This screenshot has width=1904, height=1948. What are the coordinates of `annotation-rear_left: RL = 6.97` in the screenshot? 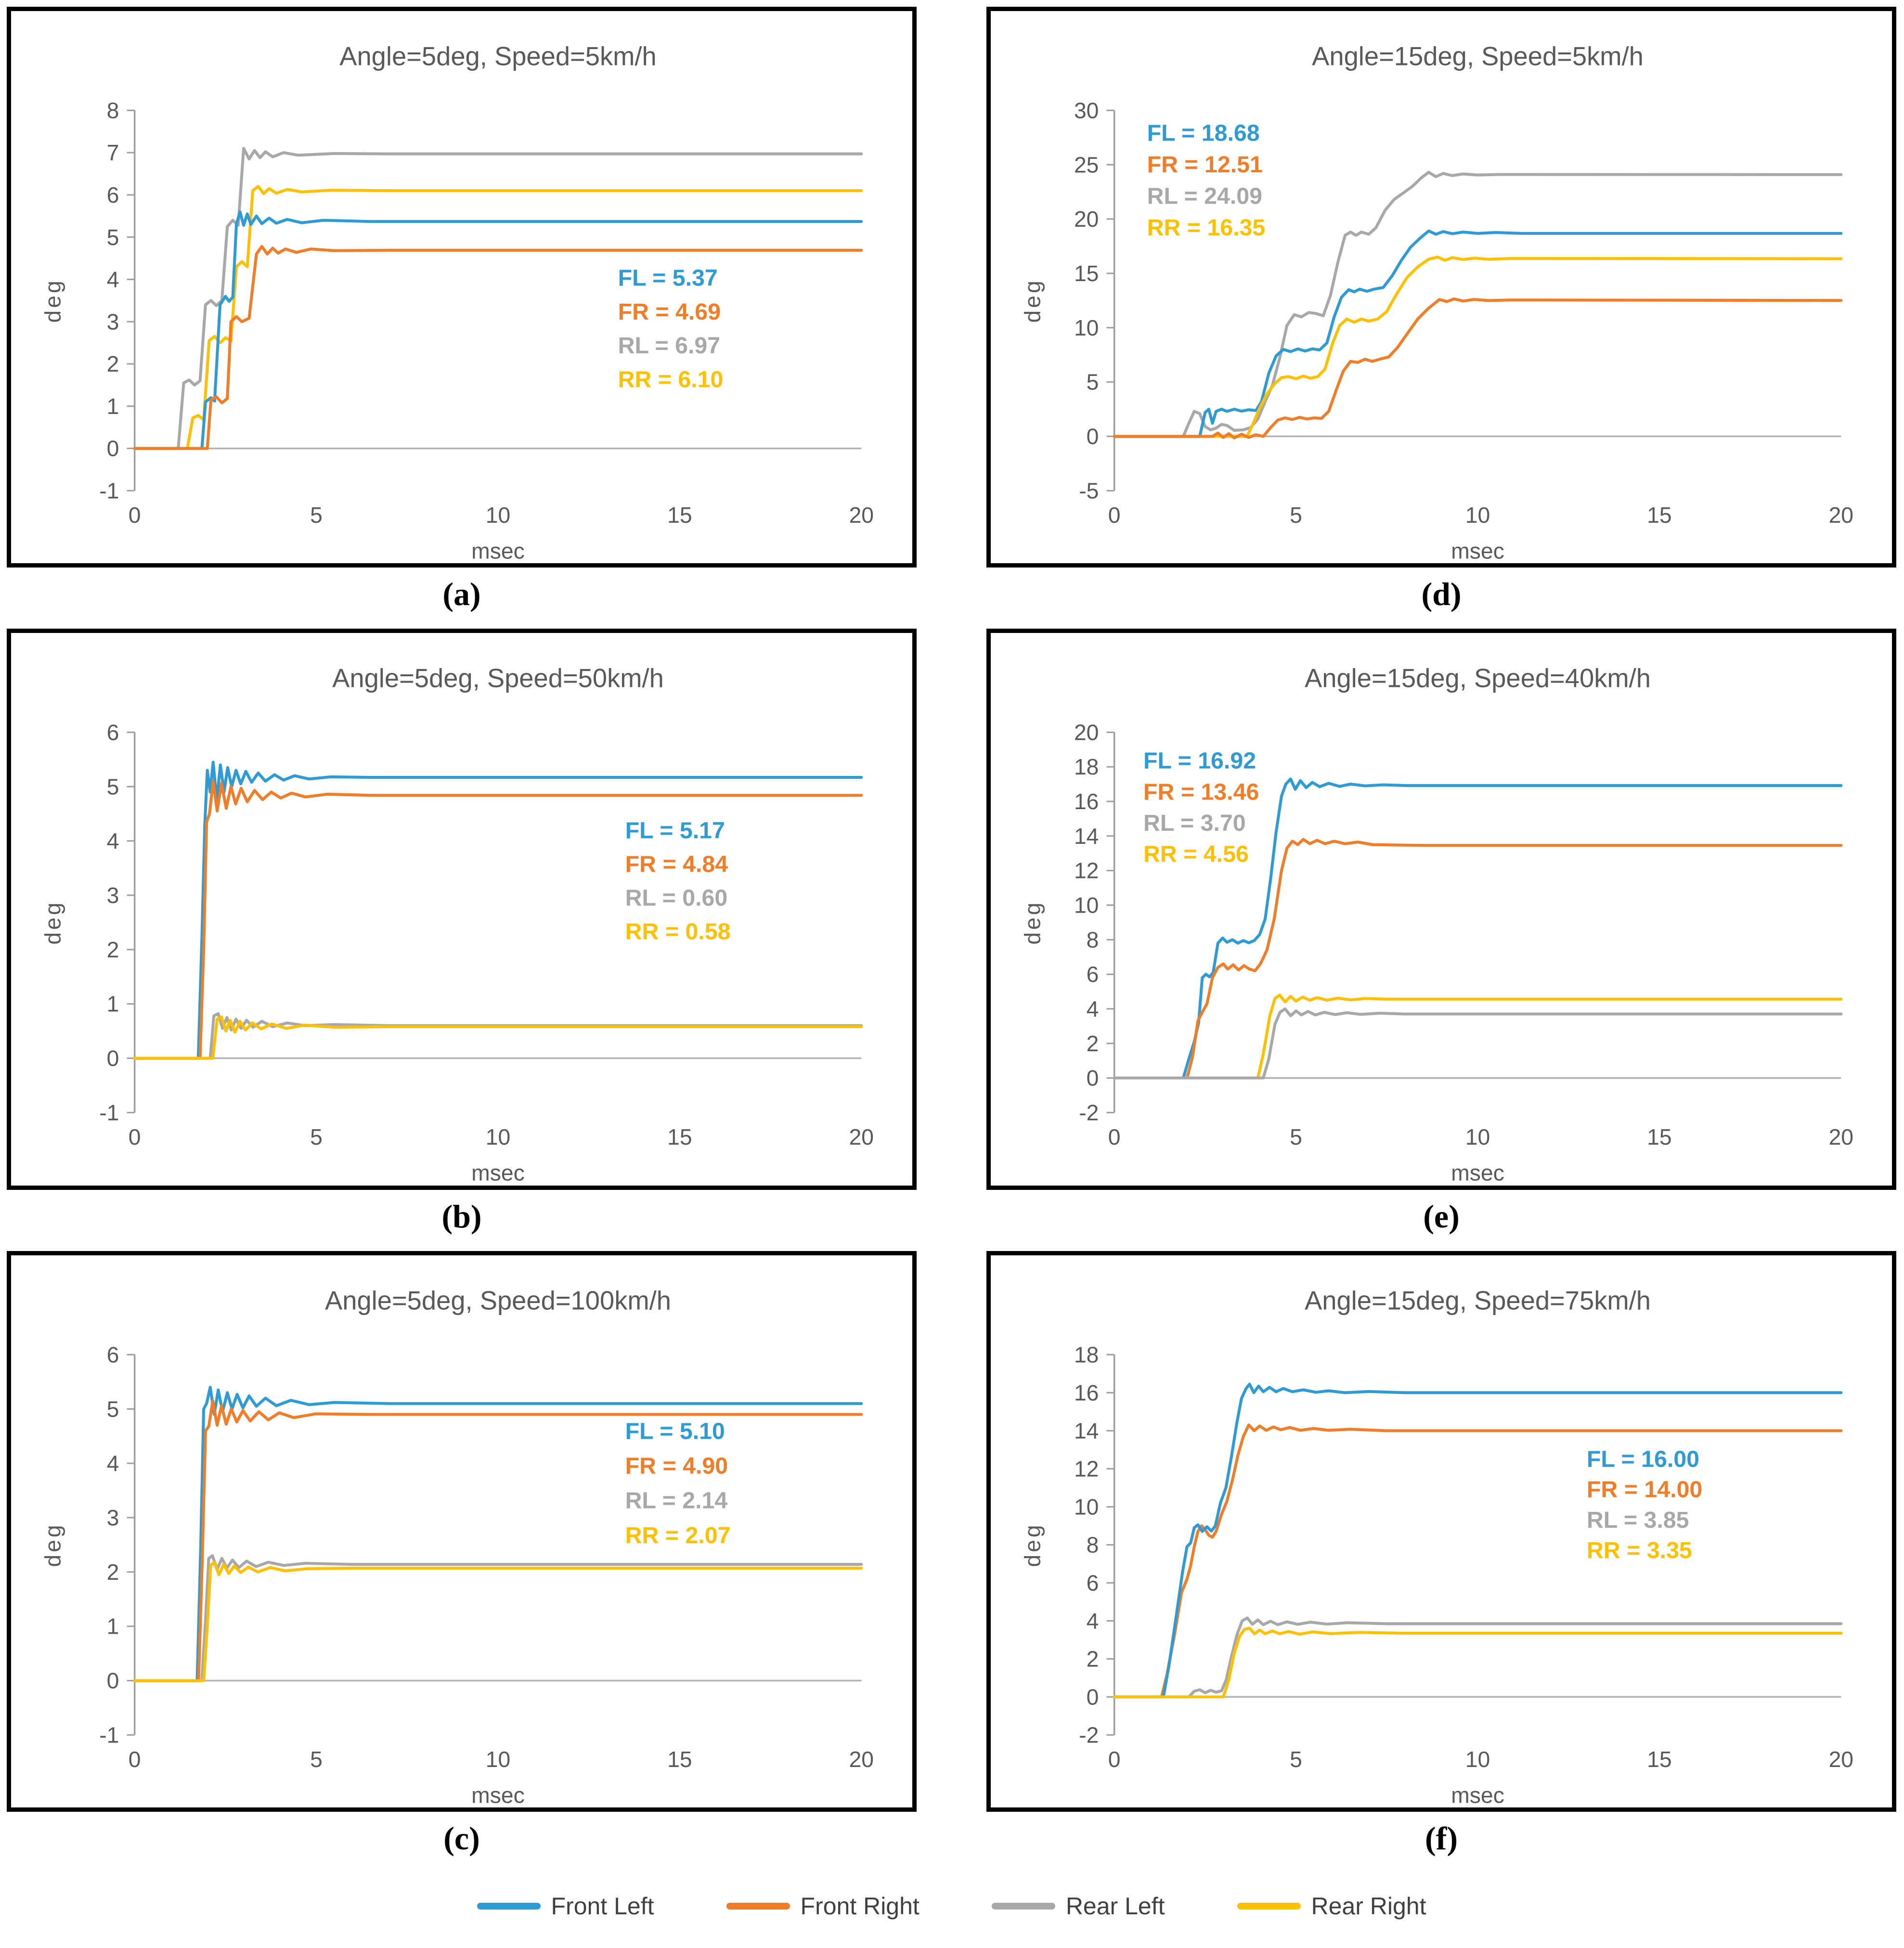 It's located at (669, 346).